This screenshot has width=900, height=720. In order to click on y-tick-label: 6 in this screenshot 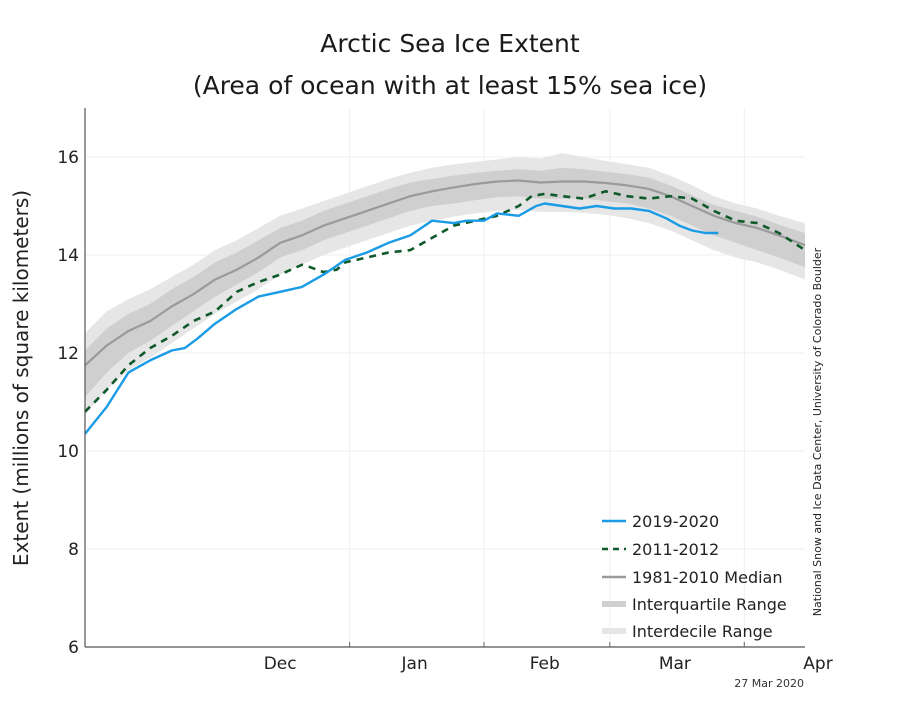, I will do `click(73, 648)`.